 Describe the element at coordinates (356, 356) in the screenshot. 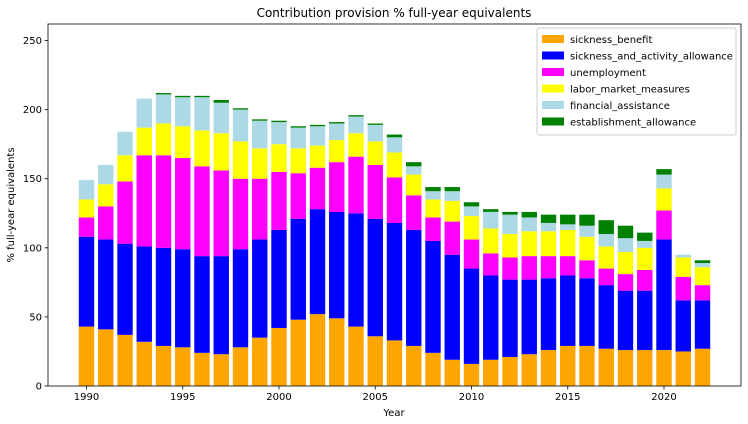

I see `bar-sickness-benefit-2004` at that location.